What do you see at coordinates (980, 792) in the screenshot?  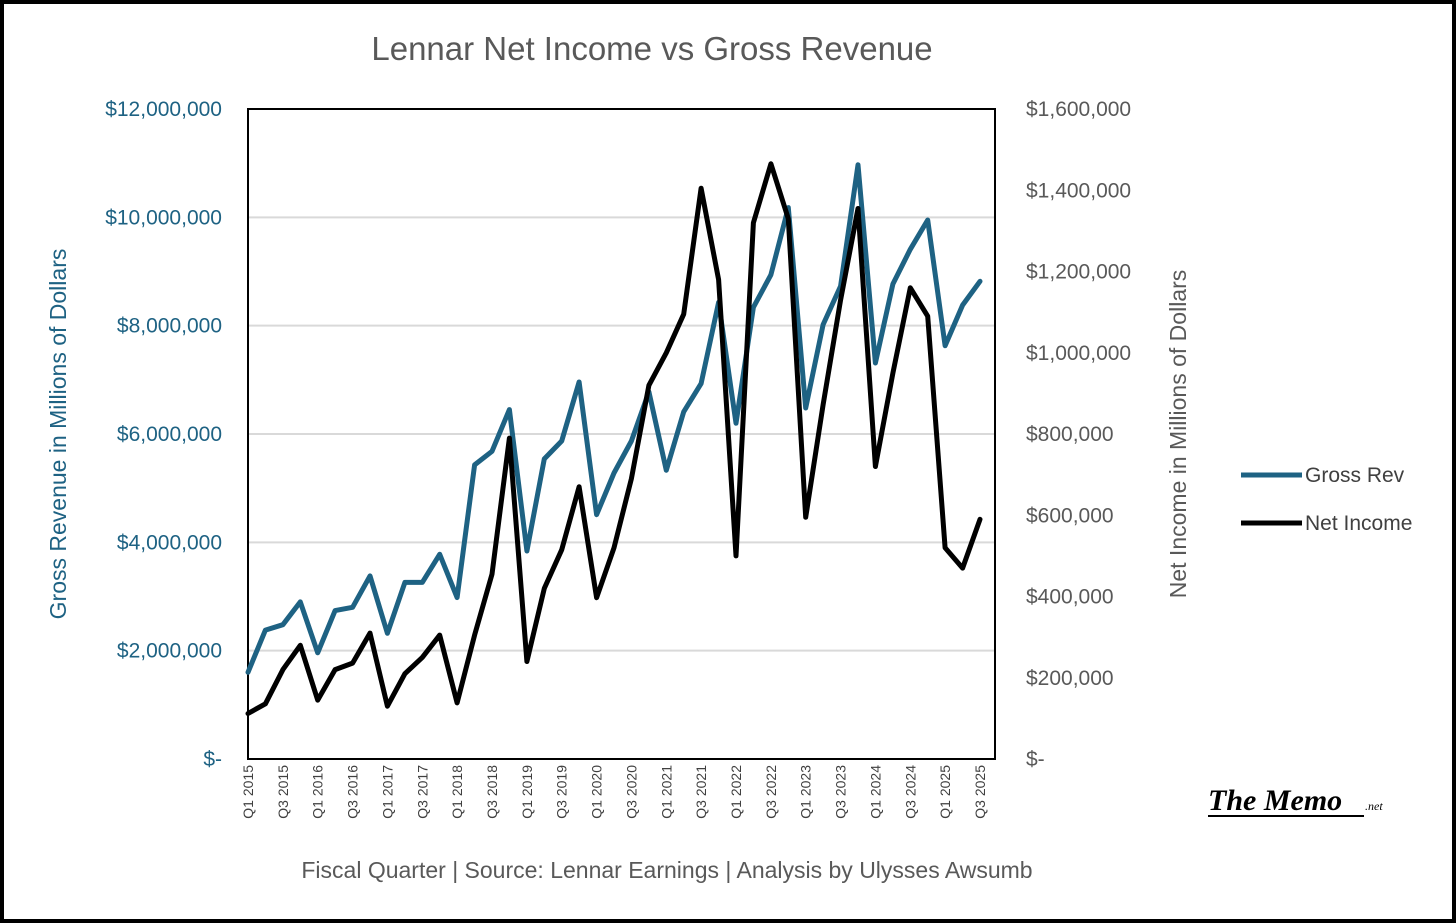 I see `x-tick-label: Q3 2025` at bounding box center [980, 792].